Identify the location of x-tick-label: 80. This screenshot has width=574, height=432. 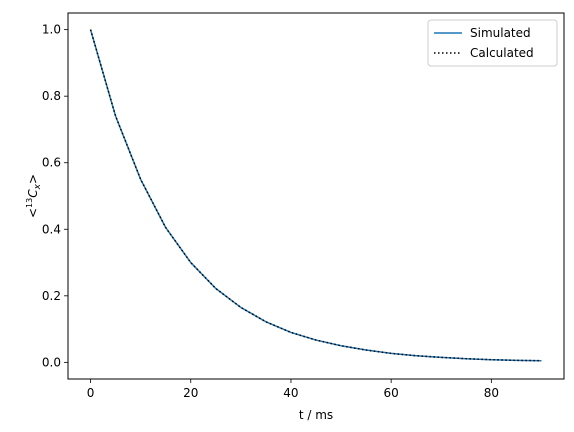
(491, 393).